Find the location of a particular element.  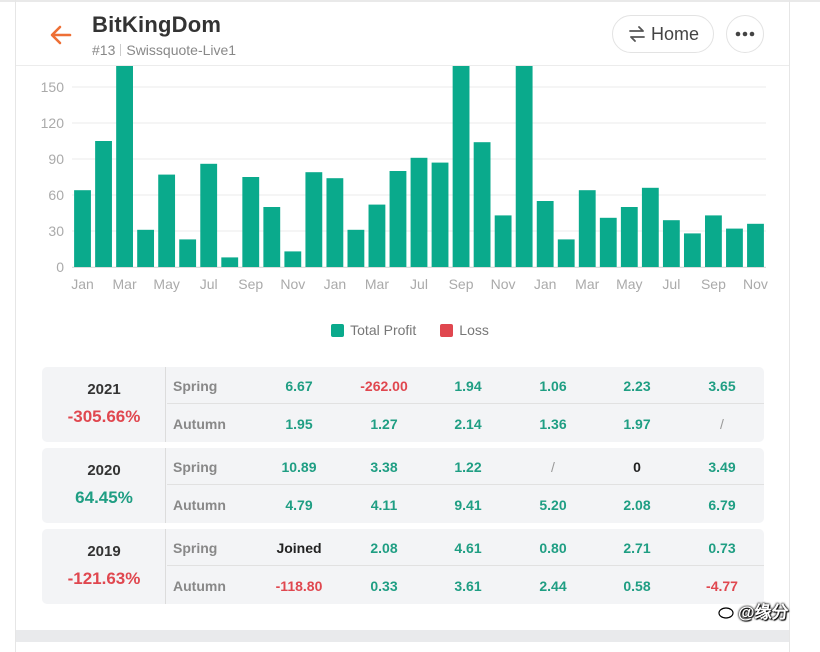

month-value: 0.33 is located at coordinates (384, 586).